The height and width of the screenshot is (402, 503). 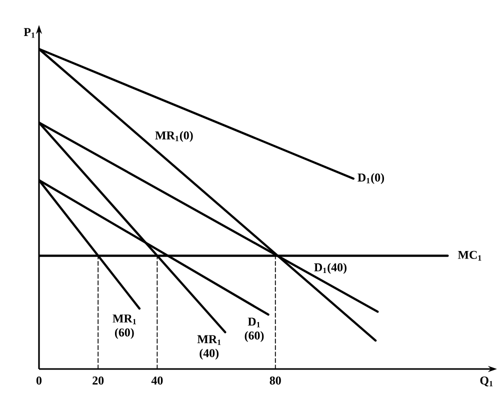 What do you see at coordinates (371, 178) in the screenshot?
I see `series-label: D$_{1}$(0)` at bounding box center [371, 178].